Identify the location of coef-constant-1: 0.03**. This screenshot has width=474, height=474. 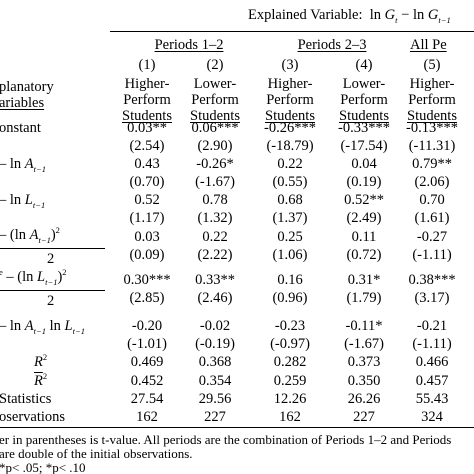
(147, 128).